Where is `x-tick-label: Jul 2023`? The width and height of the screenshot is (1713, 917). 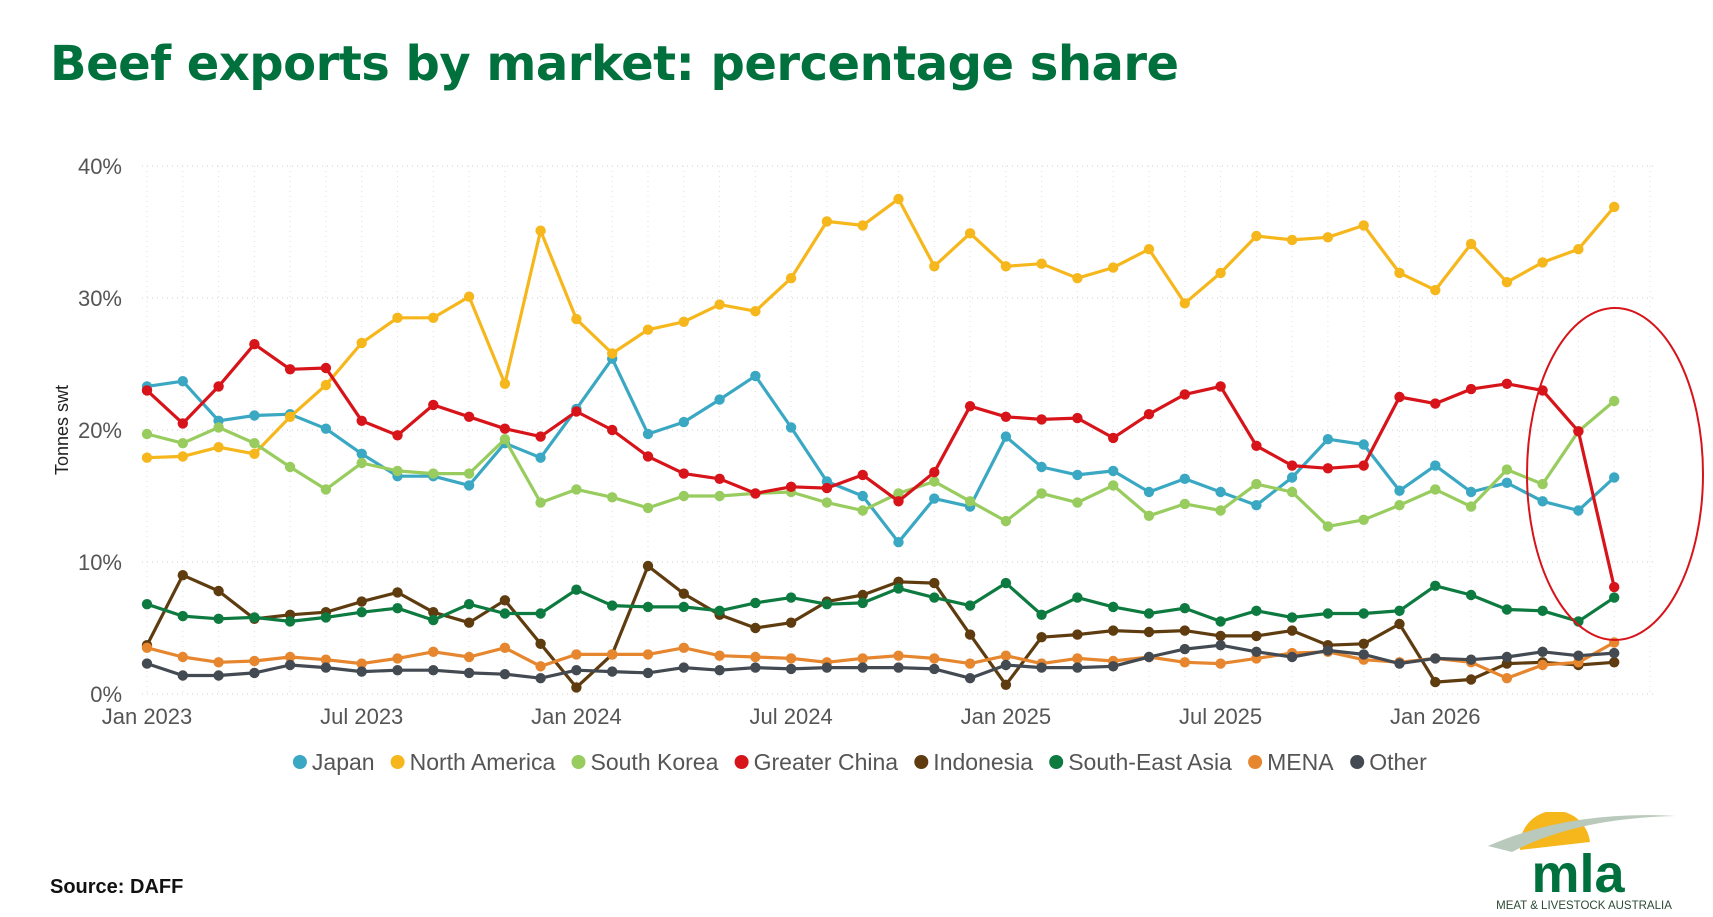 x-tick-label: Jul 2023 is located at coordinates (361, 716).